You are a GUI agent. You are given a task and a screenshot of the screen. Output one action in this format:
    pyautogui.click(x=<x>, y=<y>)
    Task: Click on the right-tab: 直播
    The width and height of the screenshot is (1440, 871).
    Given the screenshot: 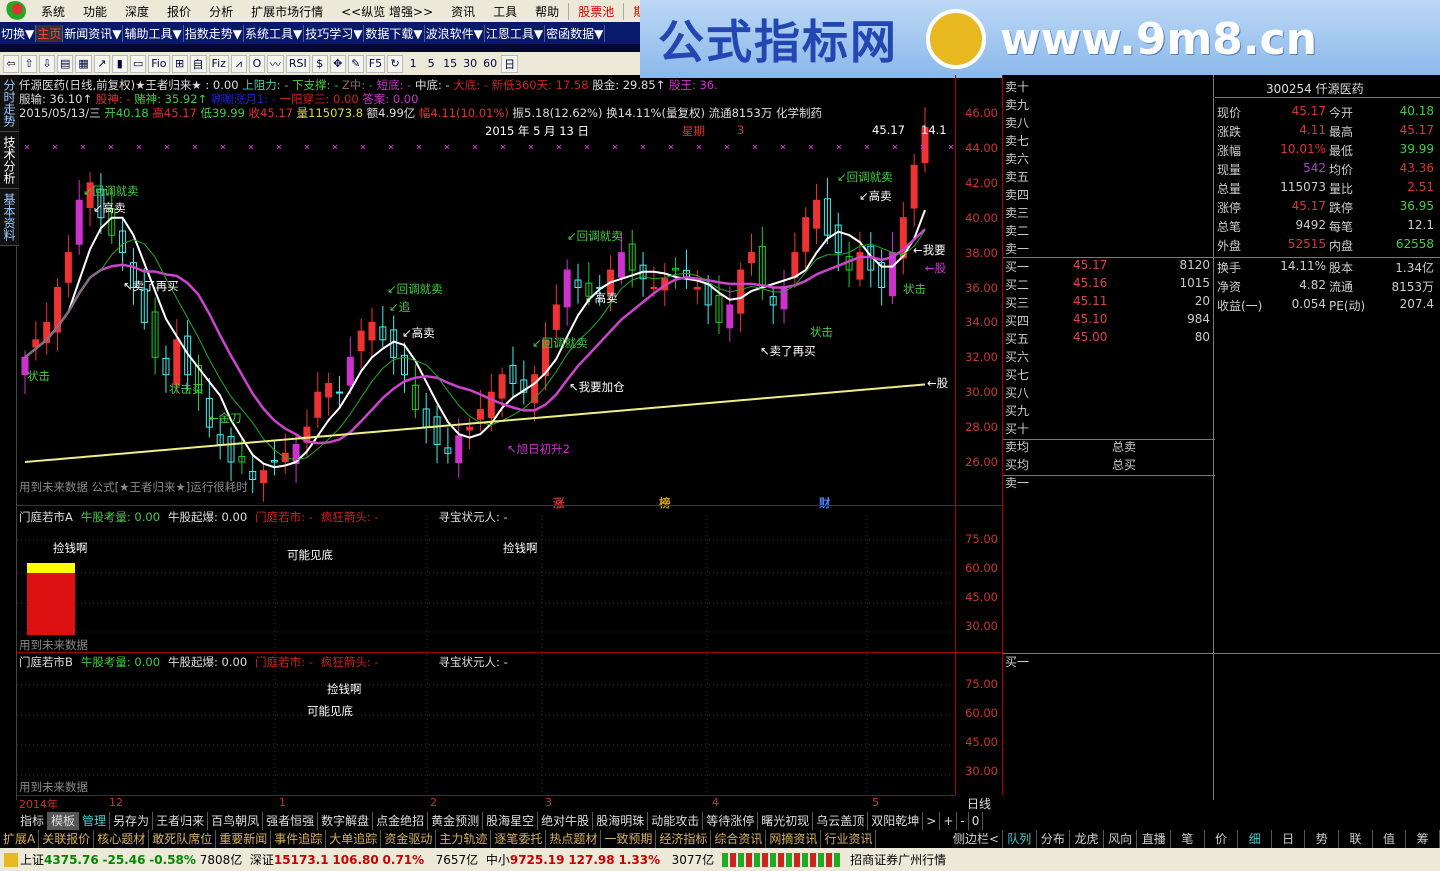 What is the action you would take?
    pyautogui.click(x=1154, y=839)
    